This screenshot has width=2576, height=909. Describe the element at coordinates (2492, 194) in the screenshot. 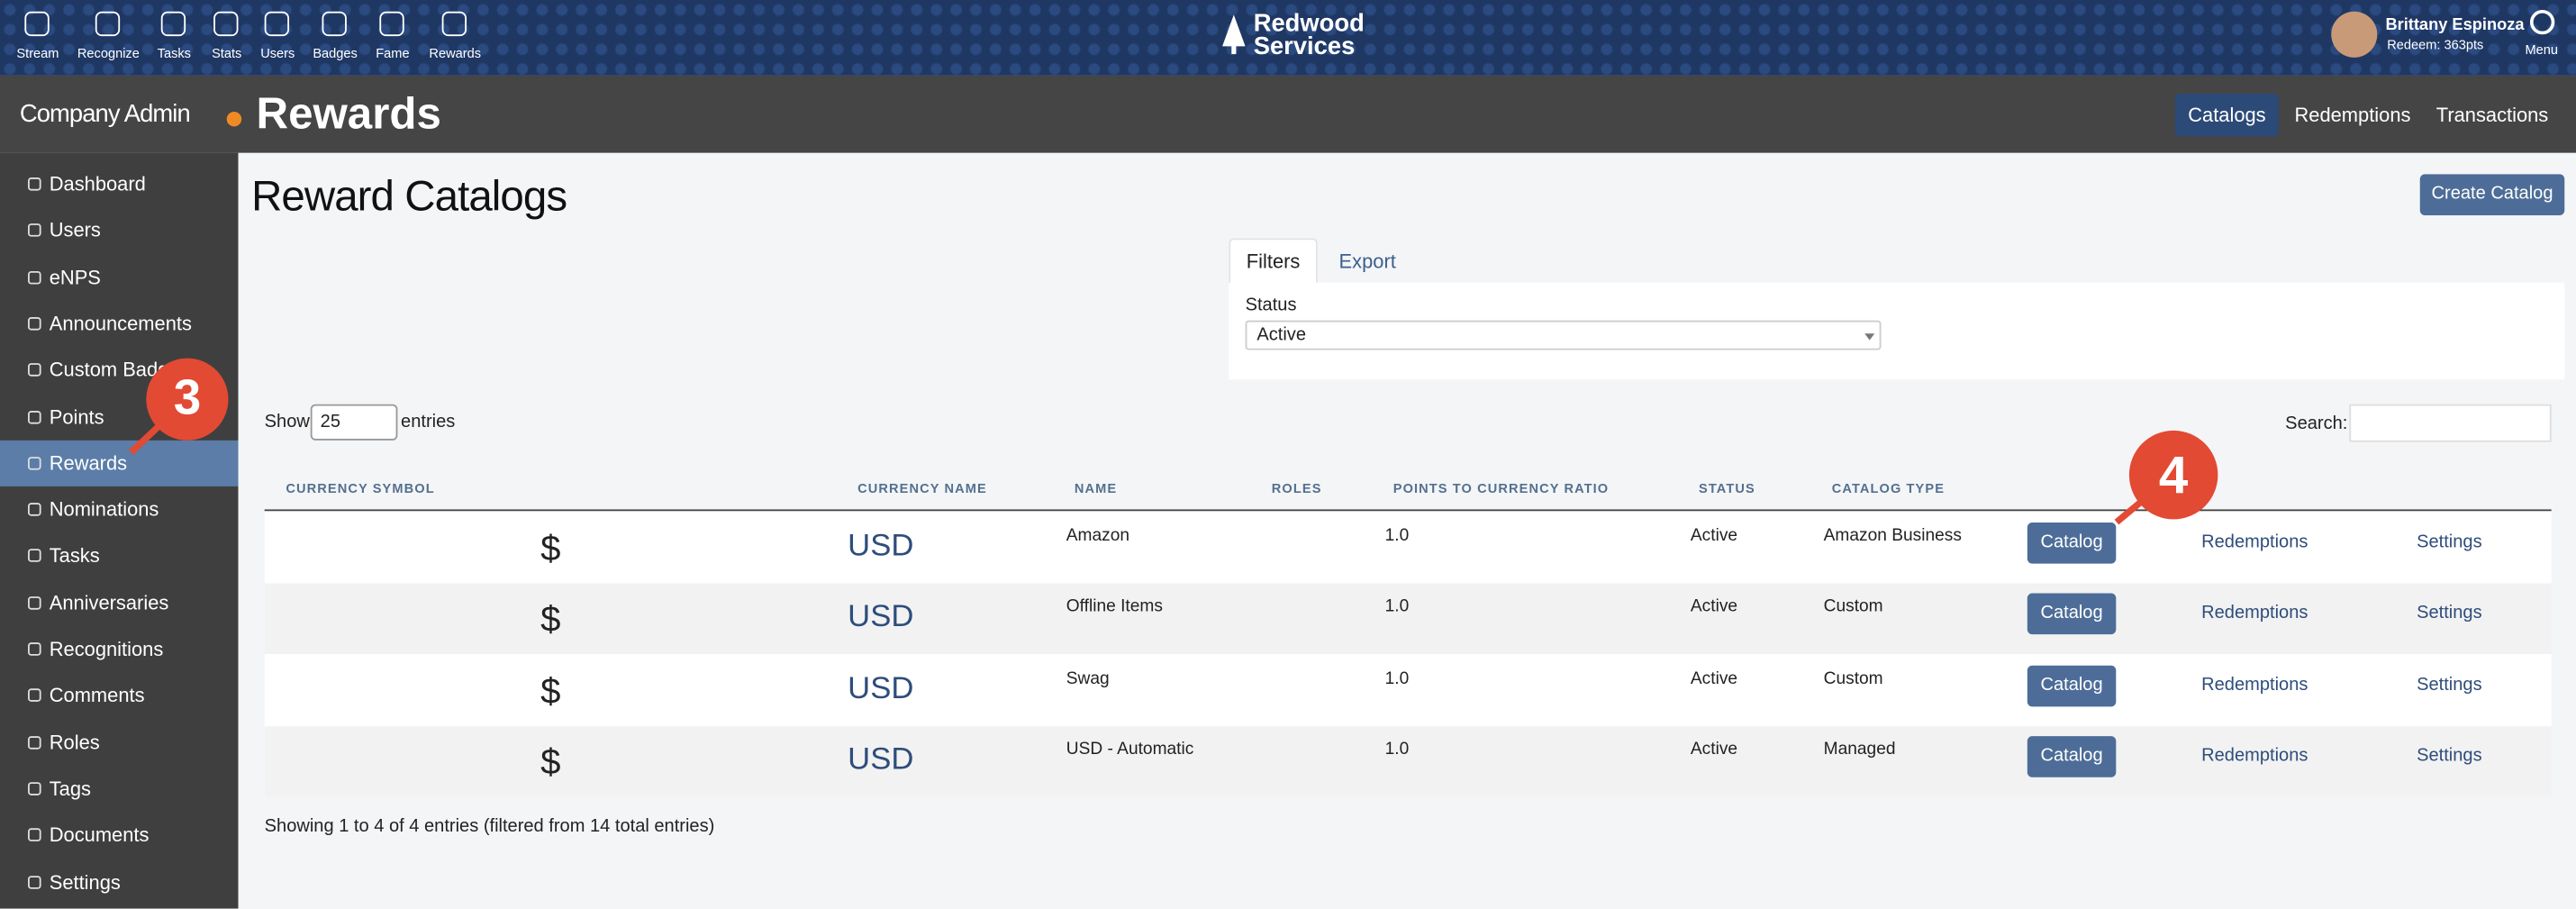

I see `create-button: Create Catalog` at that location.